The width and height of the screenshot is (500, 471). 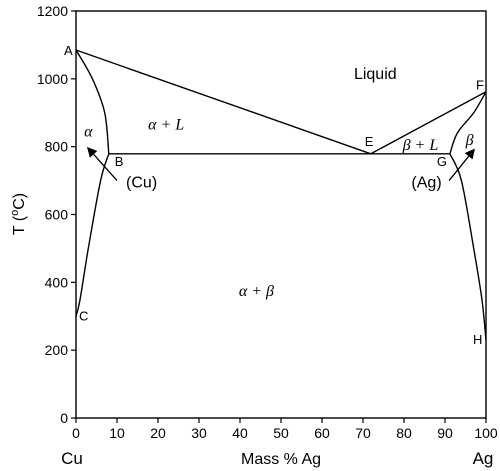 What do you see at coordinates (52, 11) in the screenshot?
I see `y-tick-label: 1200` at bounding box center [52, 11].